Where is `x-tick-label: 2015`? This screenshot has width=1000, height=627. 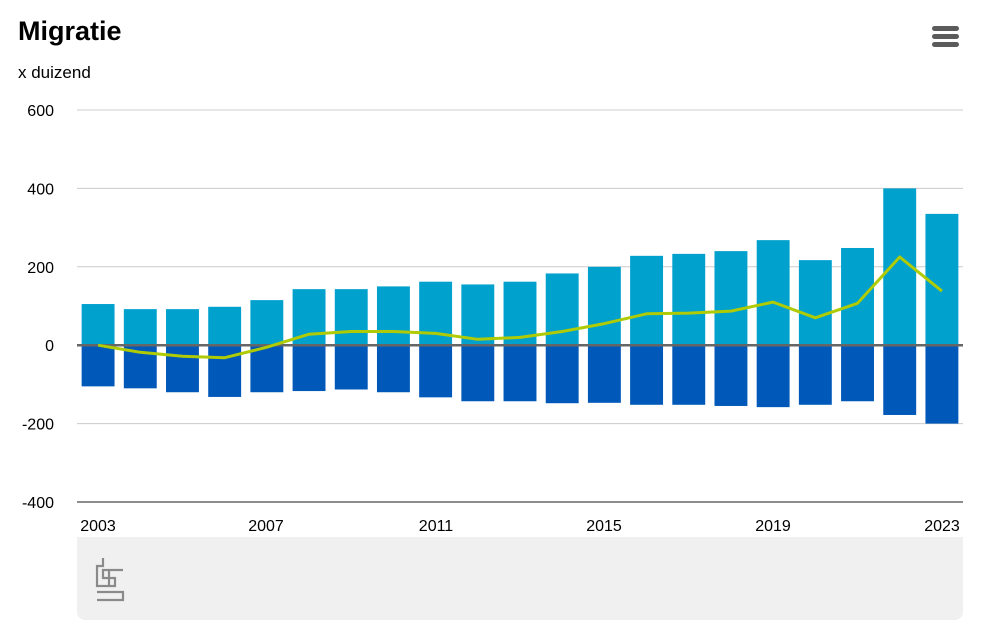 x-tick-label: 2015 is located at coordinates (604, 526).